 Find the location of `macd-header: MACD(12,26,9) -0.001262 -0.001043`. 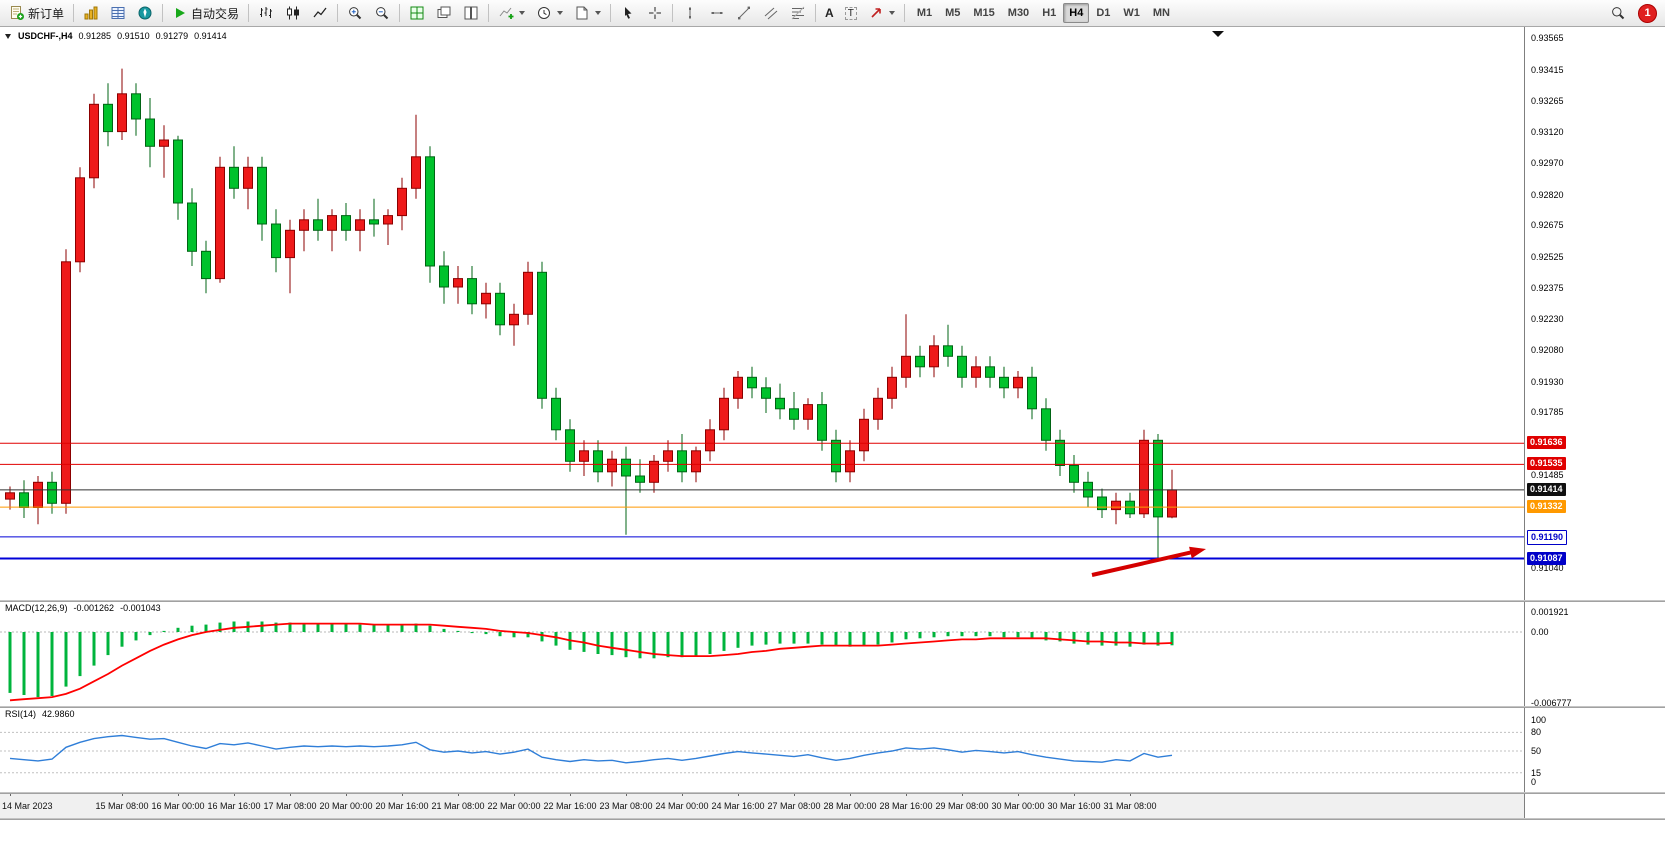

macd-header: MACD(12,26,9) -0.001262 -0.001043 is located at coordinates (83, 608).